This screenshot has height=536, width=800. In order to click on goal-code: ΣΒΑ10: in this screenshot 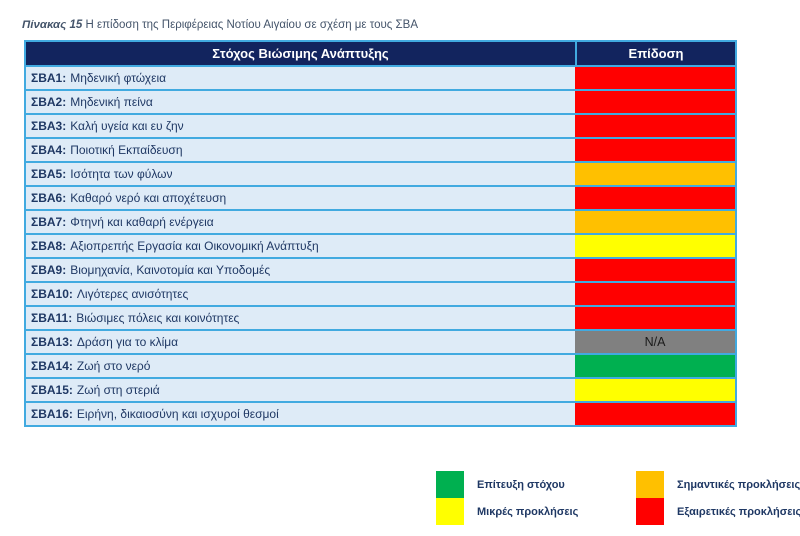, I will do `click(52, 294)`.